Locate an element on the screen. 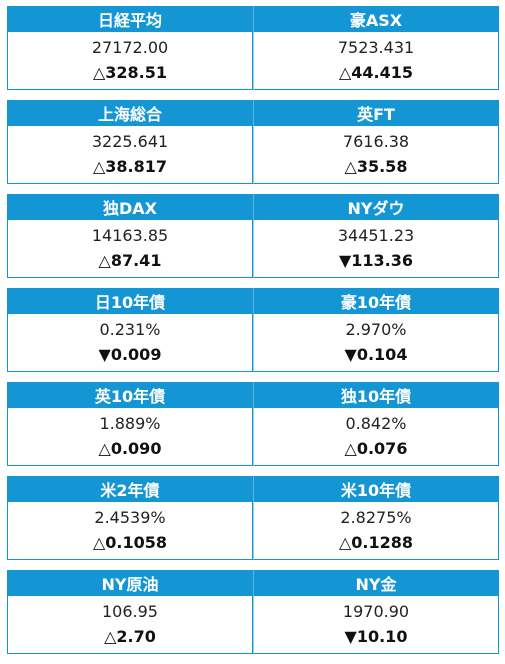 The width and height of the screenshot is (505, 664). market-change: △35.58 is located at coordinates (376, 166).